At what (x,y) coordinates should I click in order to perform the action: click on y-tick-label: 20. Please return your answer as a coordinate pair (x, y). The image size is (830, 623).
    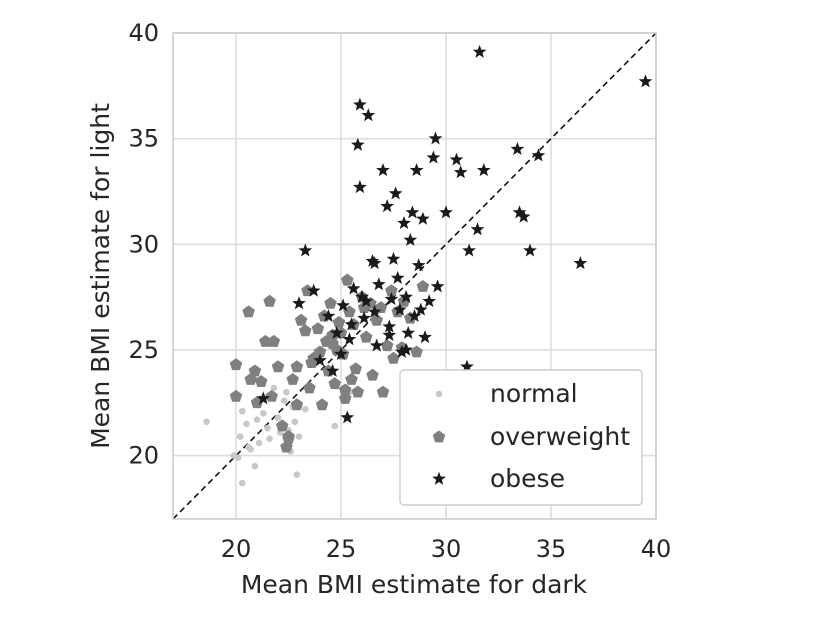
    Looking at the image, I should click on (143, 456).